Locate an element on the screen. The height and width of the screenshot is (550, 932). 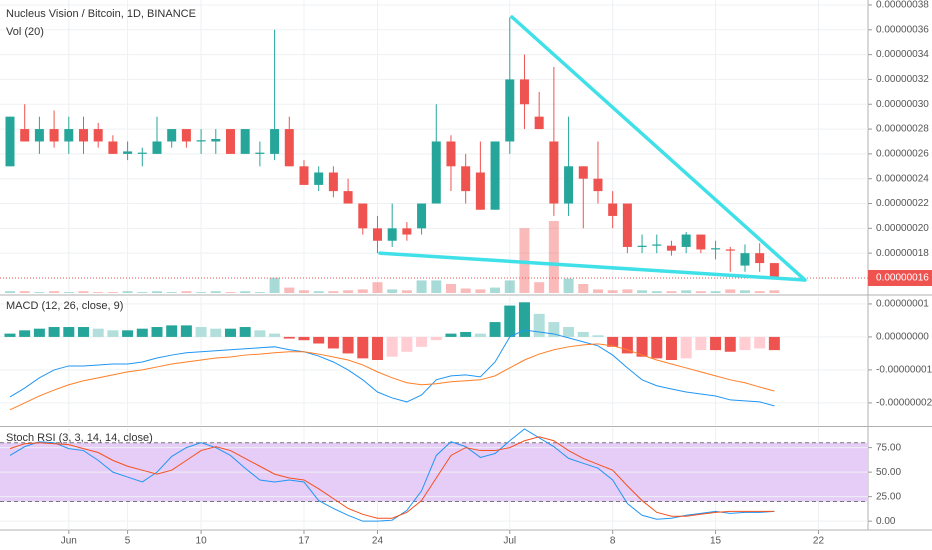
y-tick-label: 0.00000032 is located at coordinates (902, 79).